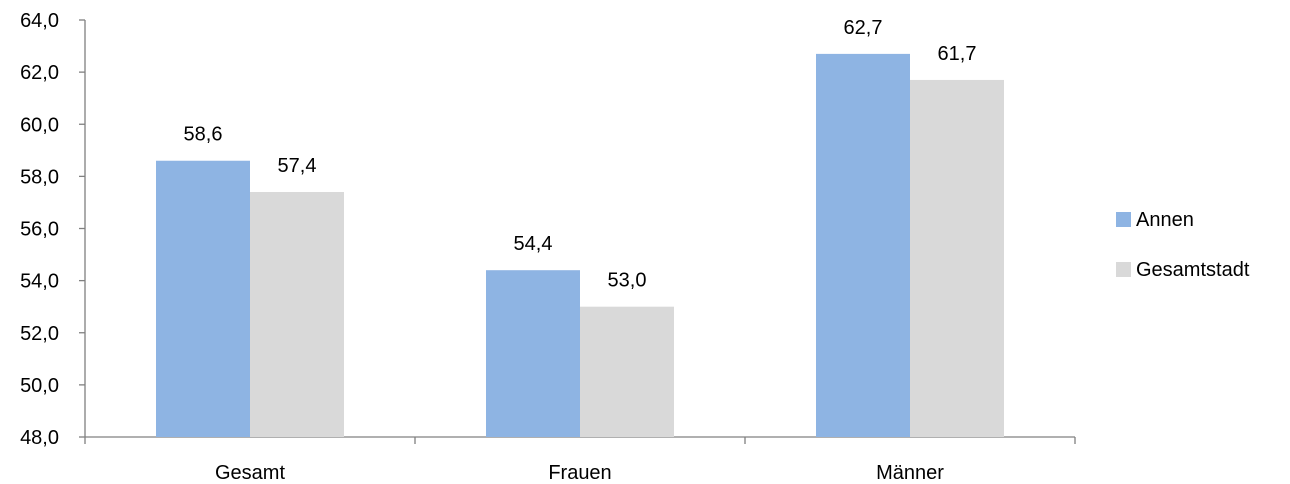 This screenshot has width=1290, height=484. What do you see at coordinates (1165, 220) in the screenshot?
I see `legend-label: Annen` at bounding box center [1165, 220].